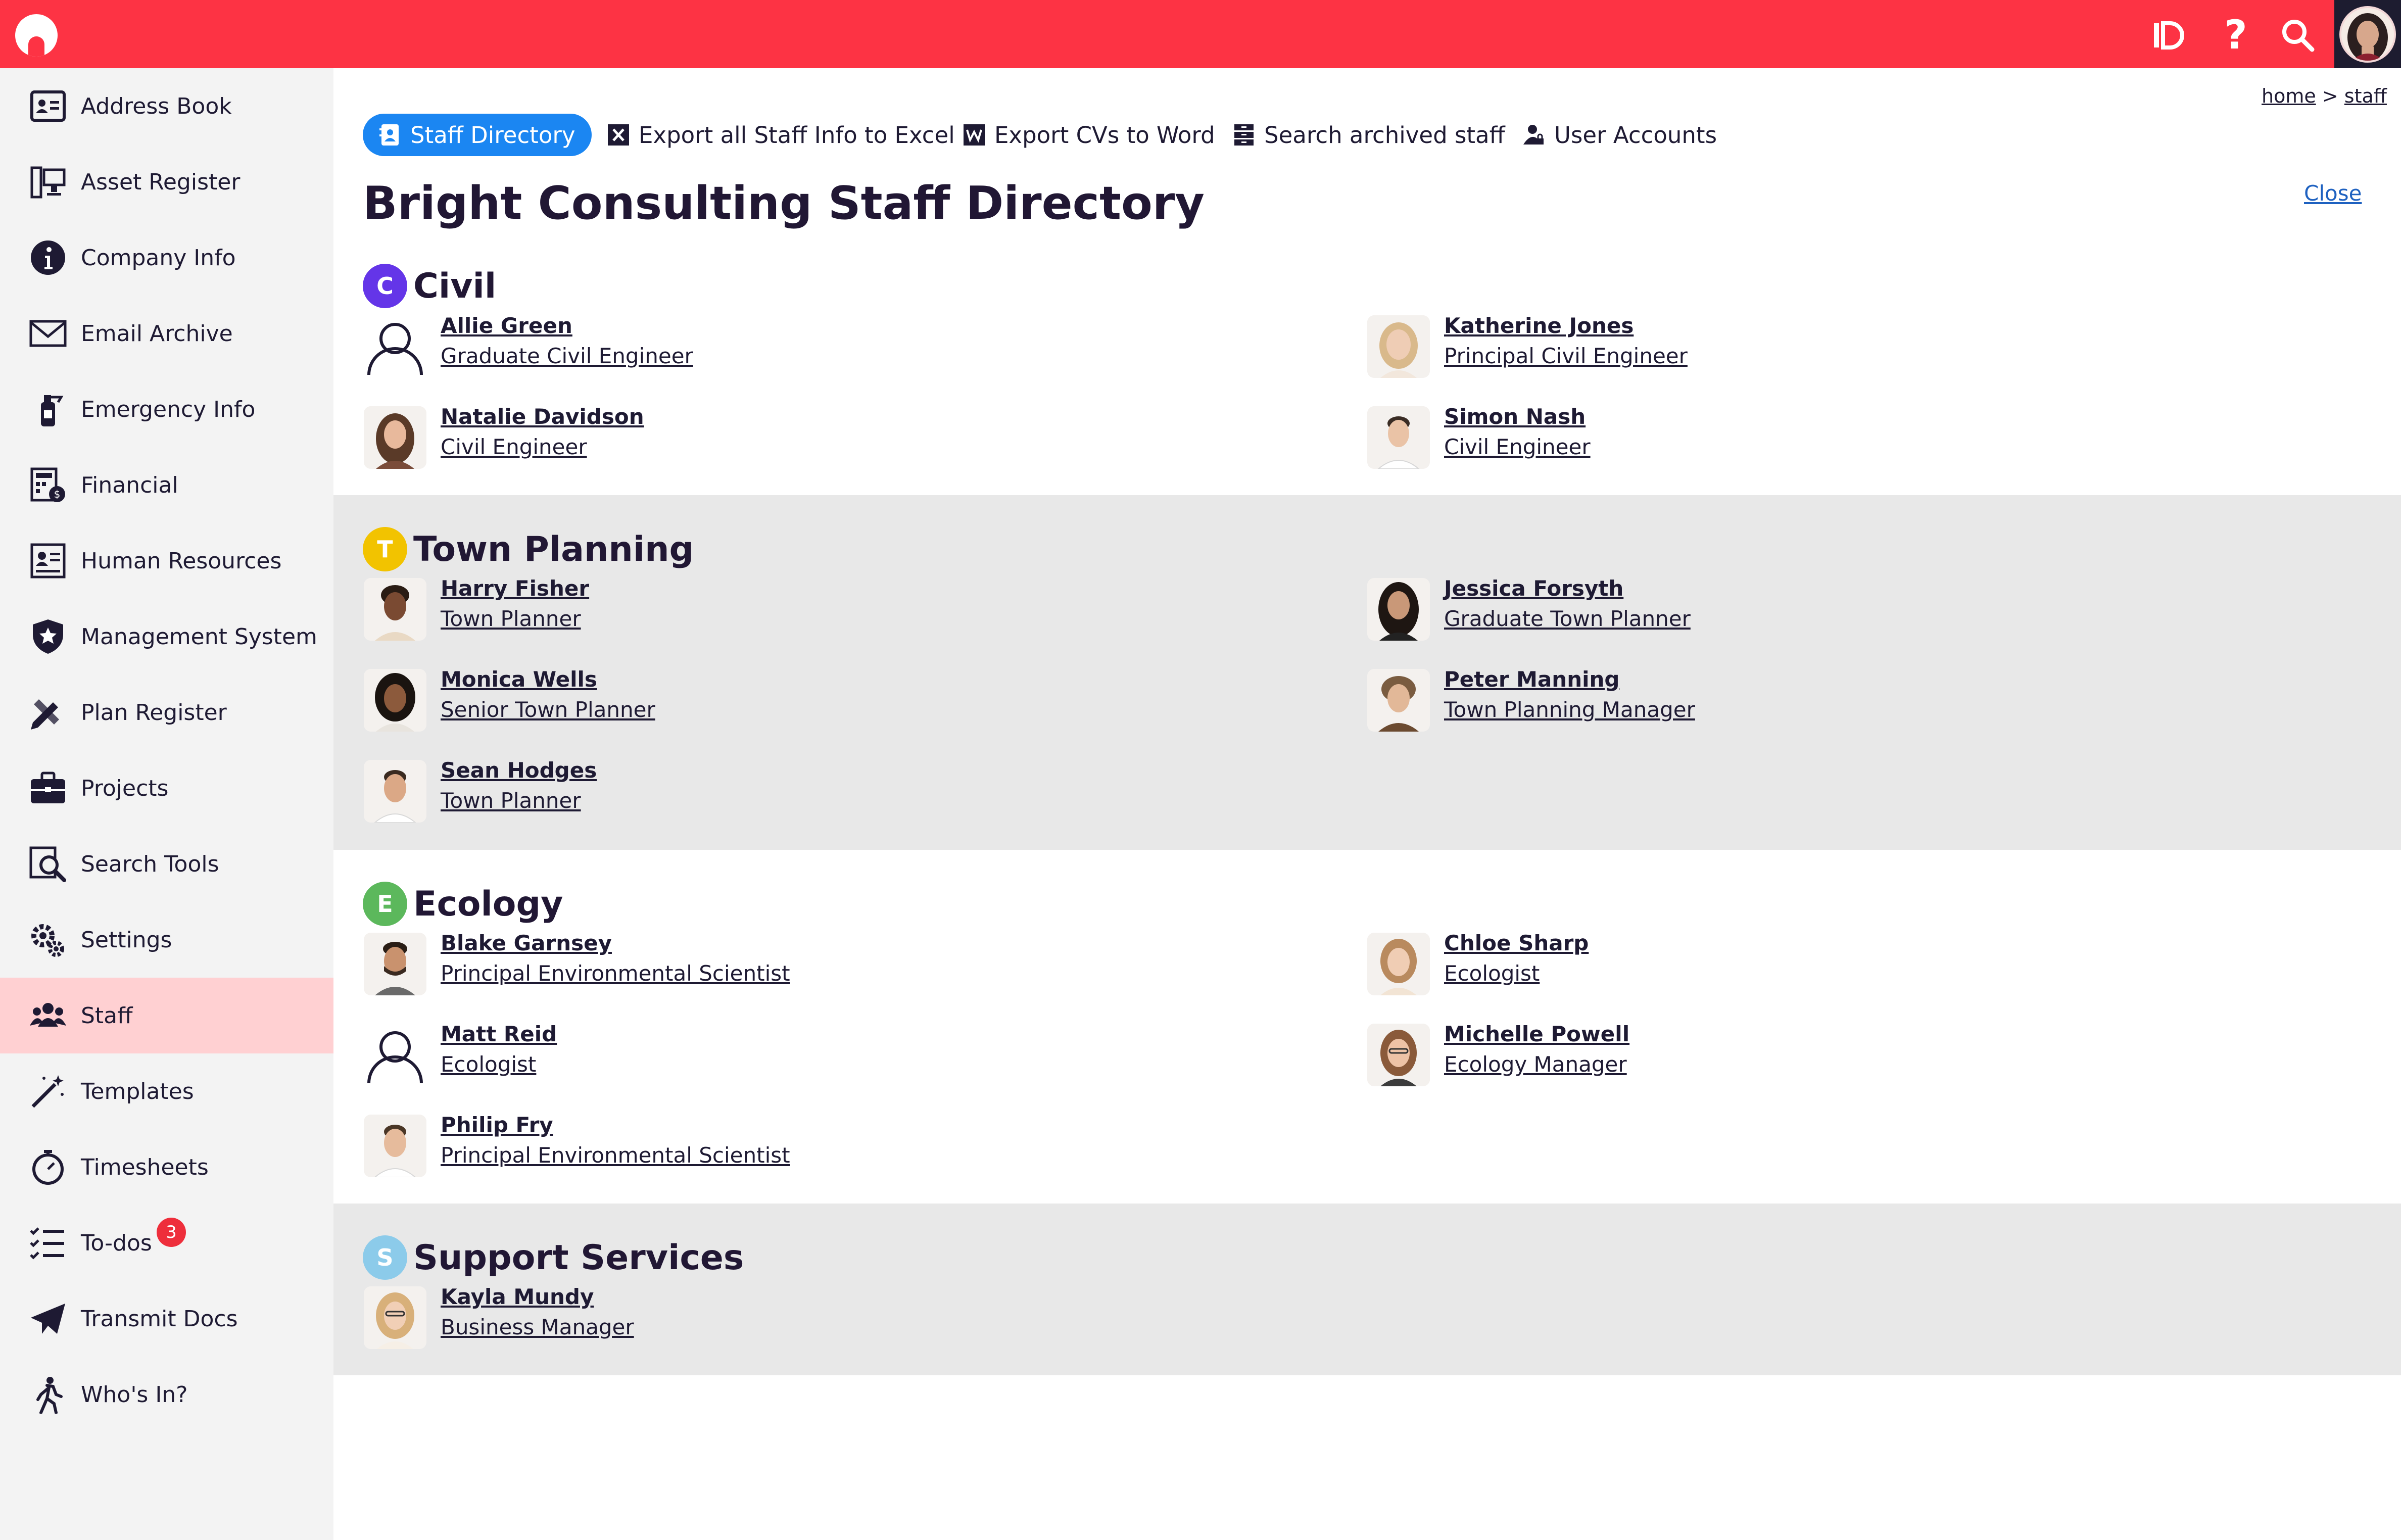  I want to click on section-title: Town Planning, so click(553, 549).